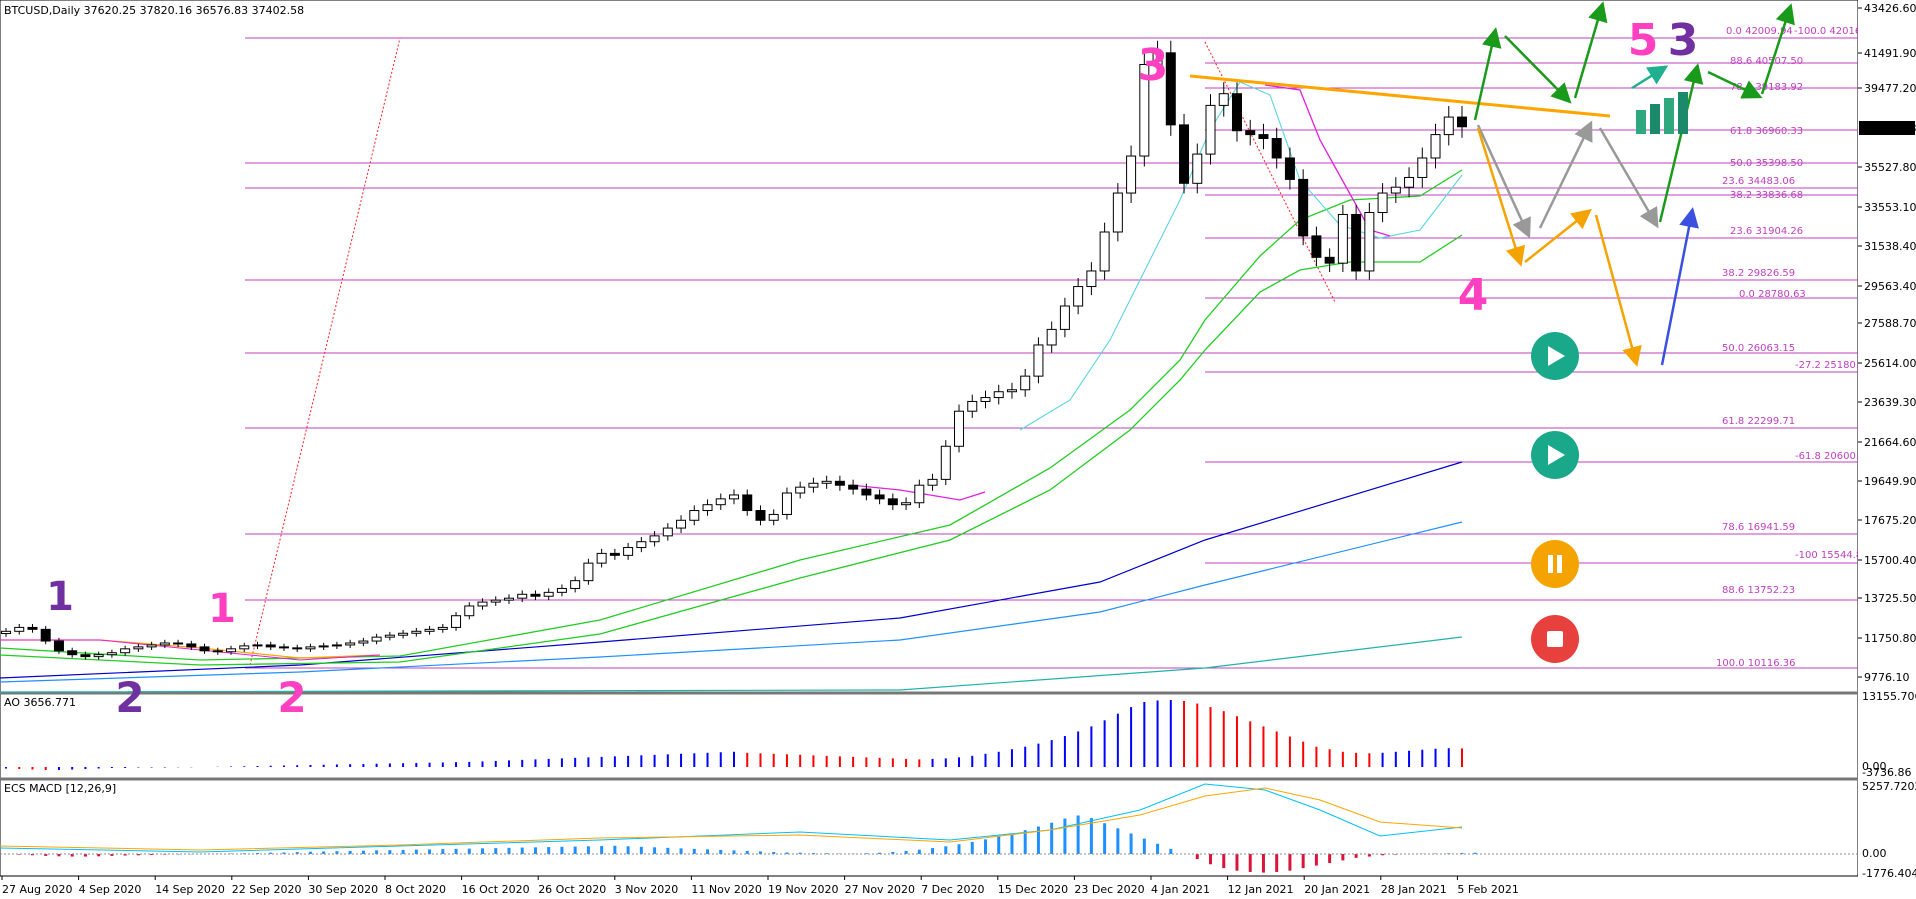 The width and height of the screenshot is (1916, 899). Describe the element at coordinates (646, 889) in the screenshot. I see `date-tick-label: 3 Nov 2020` at that location.